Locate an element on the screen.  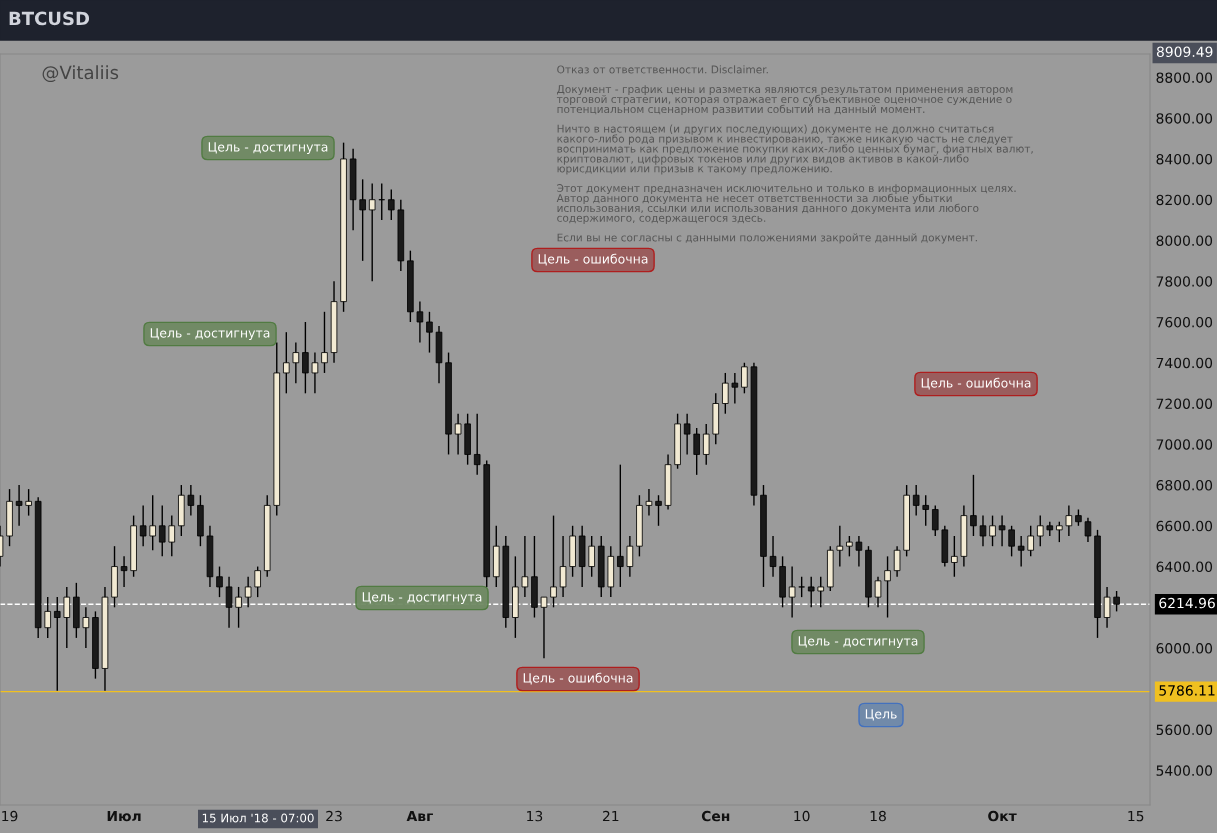
x-tick-label: 15 is located at coordinates (1136, 816).